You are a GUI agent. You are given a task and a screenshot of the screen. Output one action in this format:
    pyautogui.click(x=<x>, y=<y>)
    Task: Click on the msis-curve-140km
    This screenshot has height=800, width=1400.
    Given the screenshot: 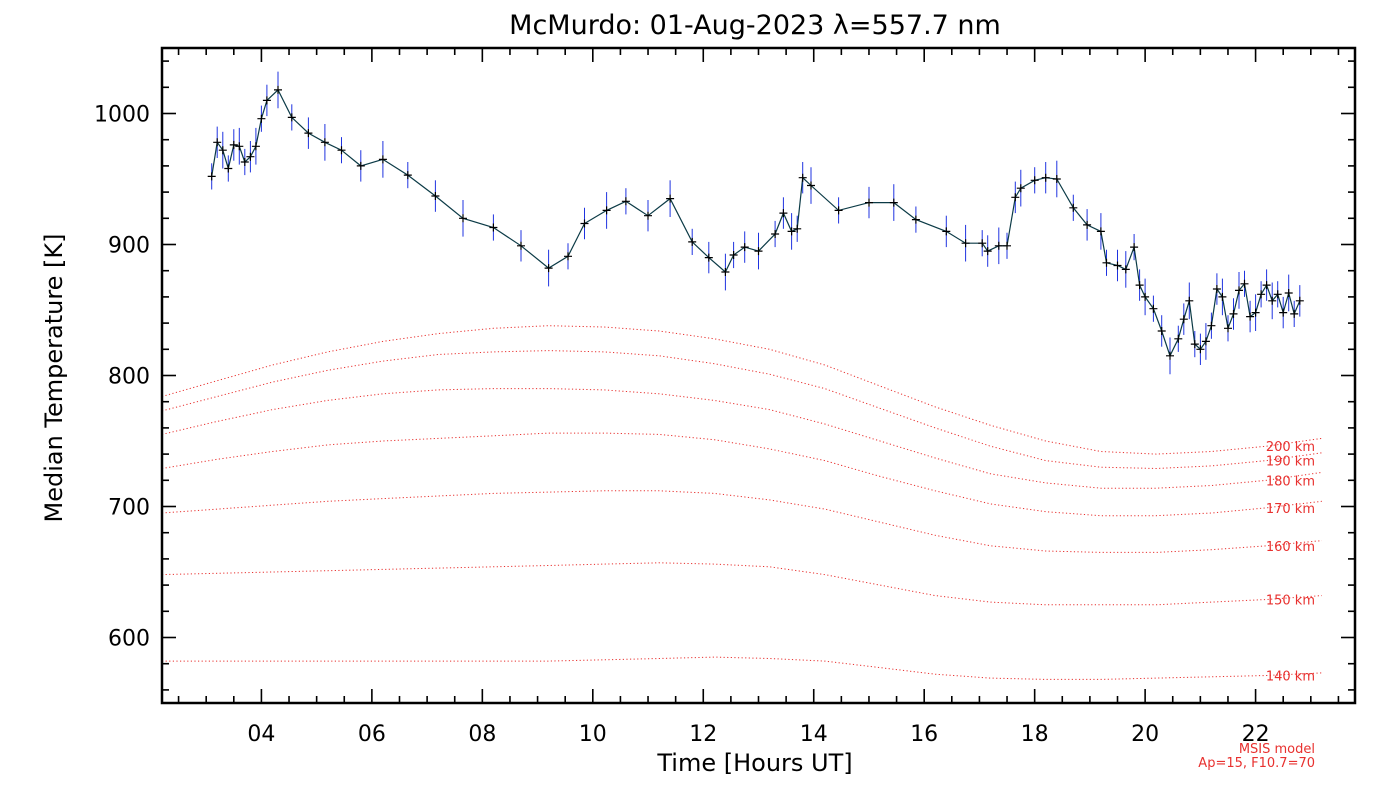 What is the action you would take?
    pyautogui.click(x=742, y=668)
    